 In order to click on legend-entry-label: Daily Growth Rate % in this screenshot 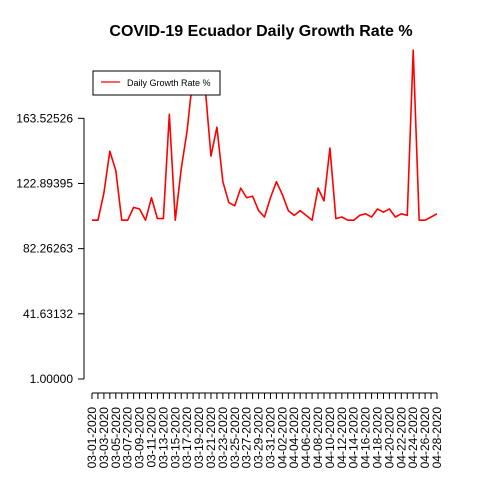, I will do `click(169, 83)`.